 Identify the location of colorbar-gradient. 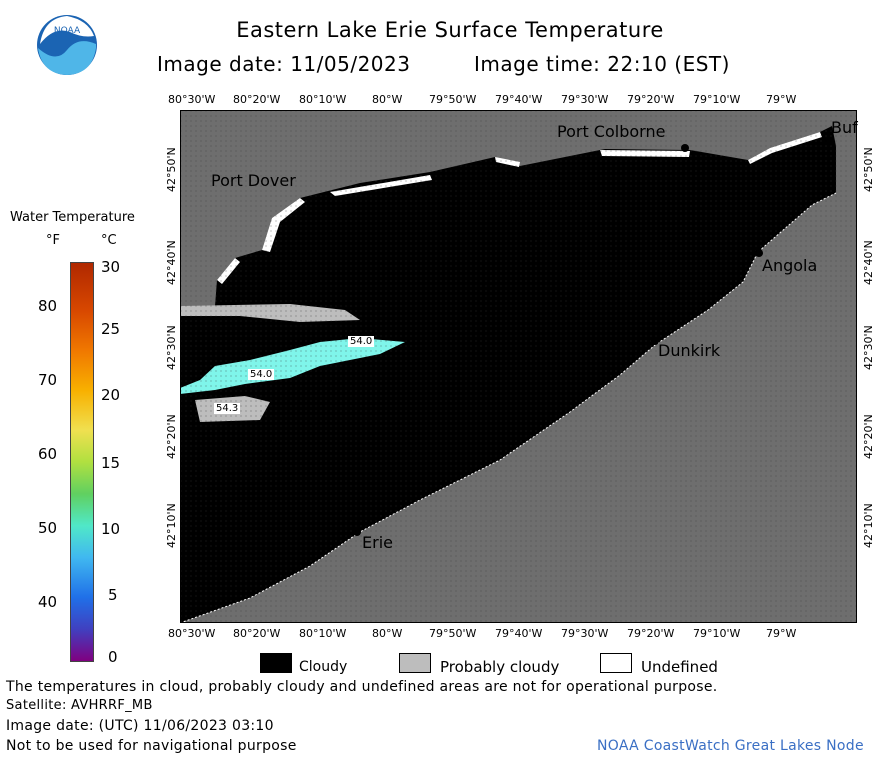
(82, 462).